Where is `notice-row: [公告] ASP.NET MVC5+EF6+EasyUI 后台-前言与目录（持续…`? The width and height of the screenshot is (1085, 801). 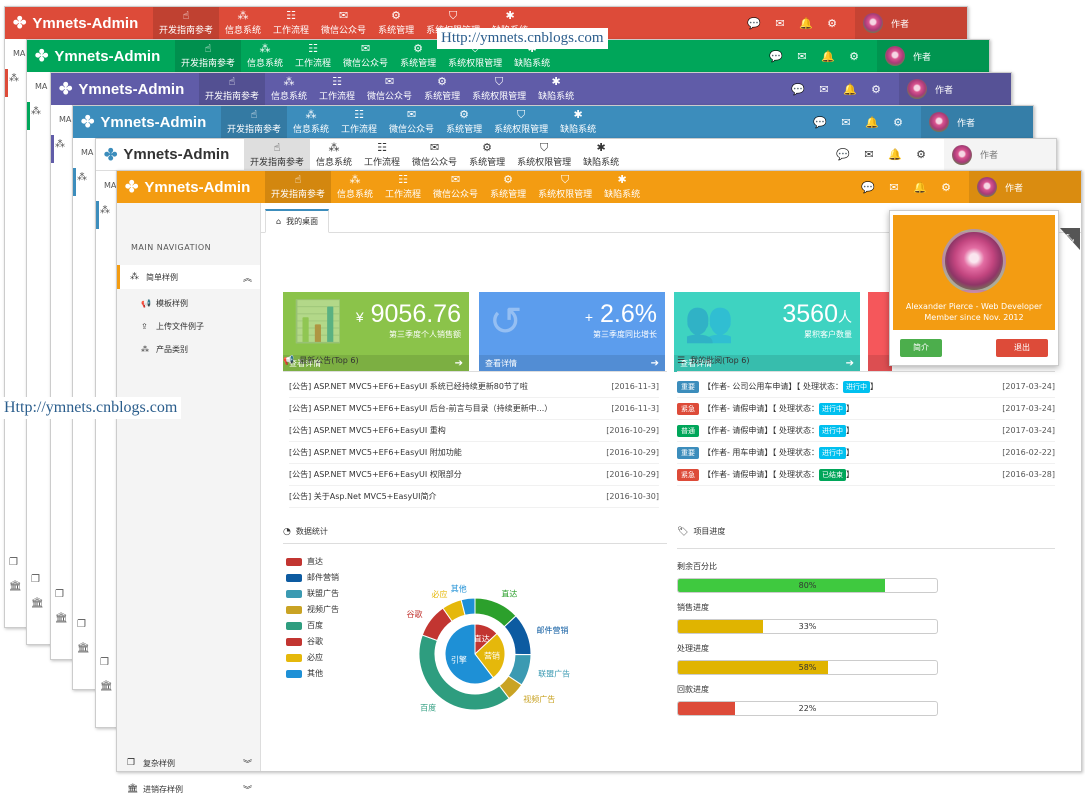
notice-row: [公告] ASP.NET MVC5+EF6+EasyUI 后台-前言与目录（持续… is located at coordinates (474, 409).